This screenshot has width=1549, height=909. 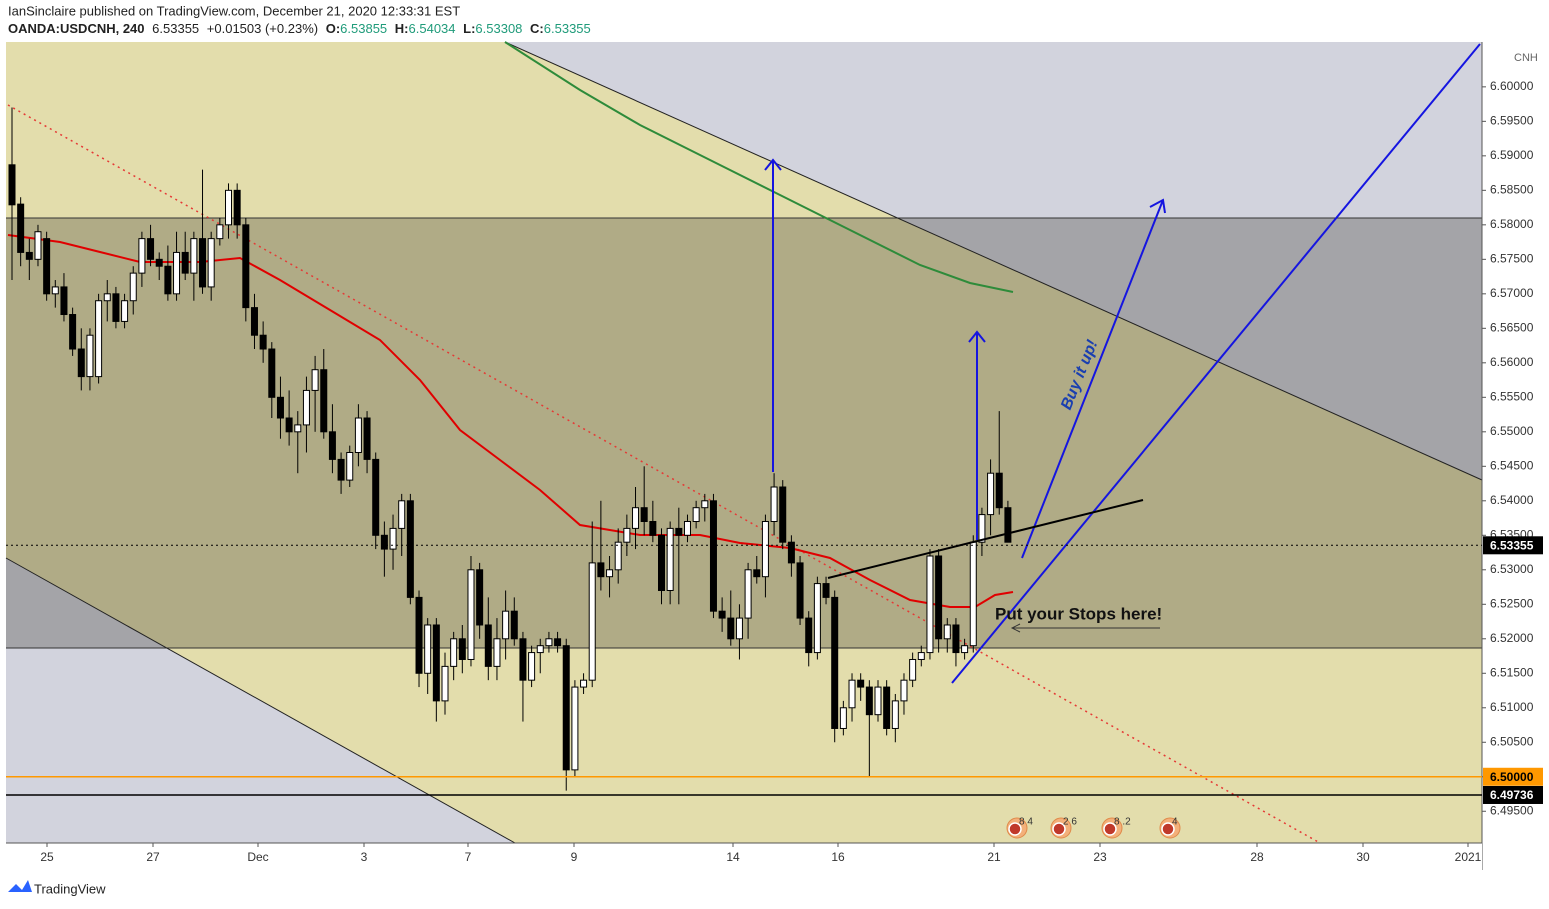 I want to click on price-badge-label: 6.53355, so click(x=1512, y=545).